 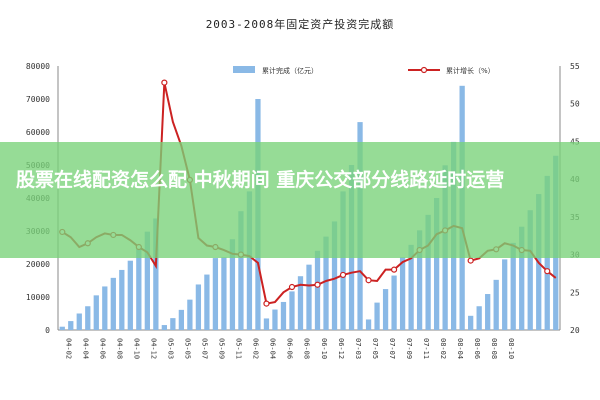 I want to click on y-right-tick-label: 50, so click(x=575, y=104).